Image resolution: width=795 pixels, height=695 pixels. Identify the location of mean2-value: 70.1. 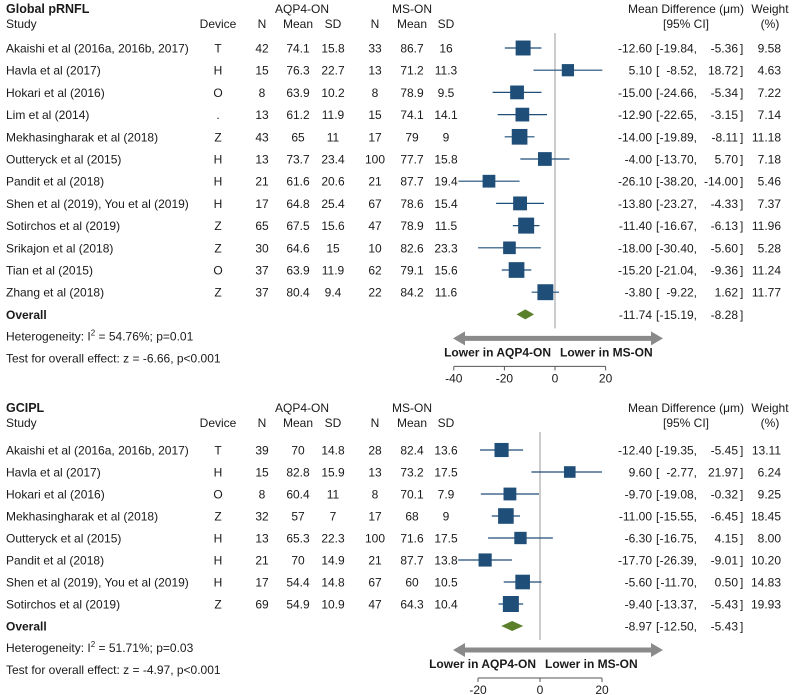
(412, 495).